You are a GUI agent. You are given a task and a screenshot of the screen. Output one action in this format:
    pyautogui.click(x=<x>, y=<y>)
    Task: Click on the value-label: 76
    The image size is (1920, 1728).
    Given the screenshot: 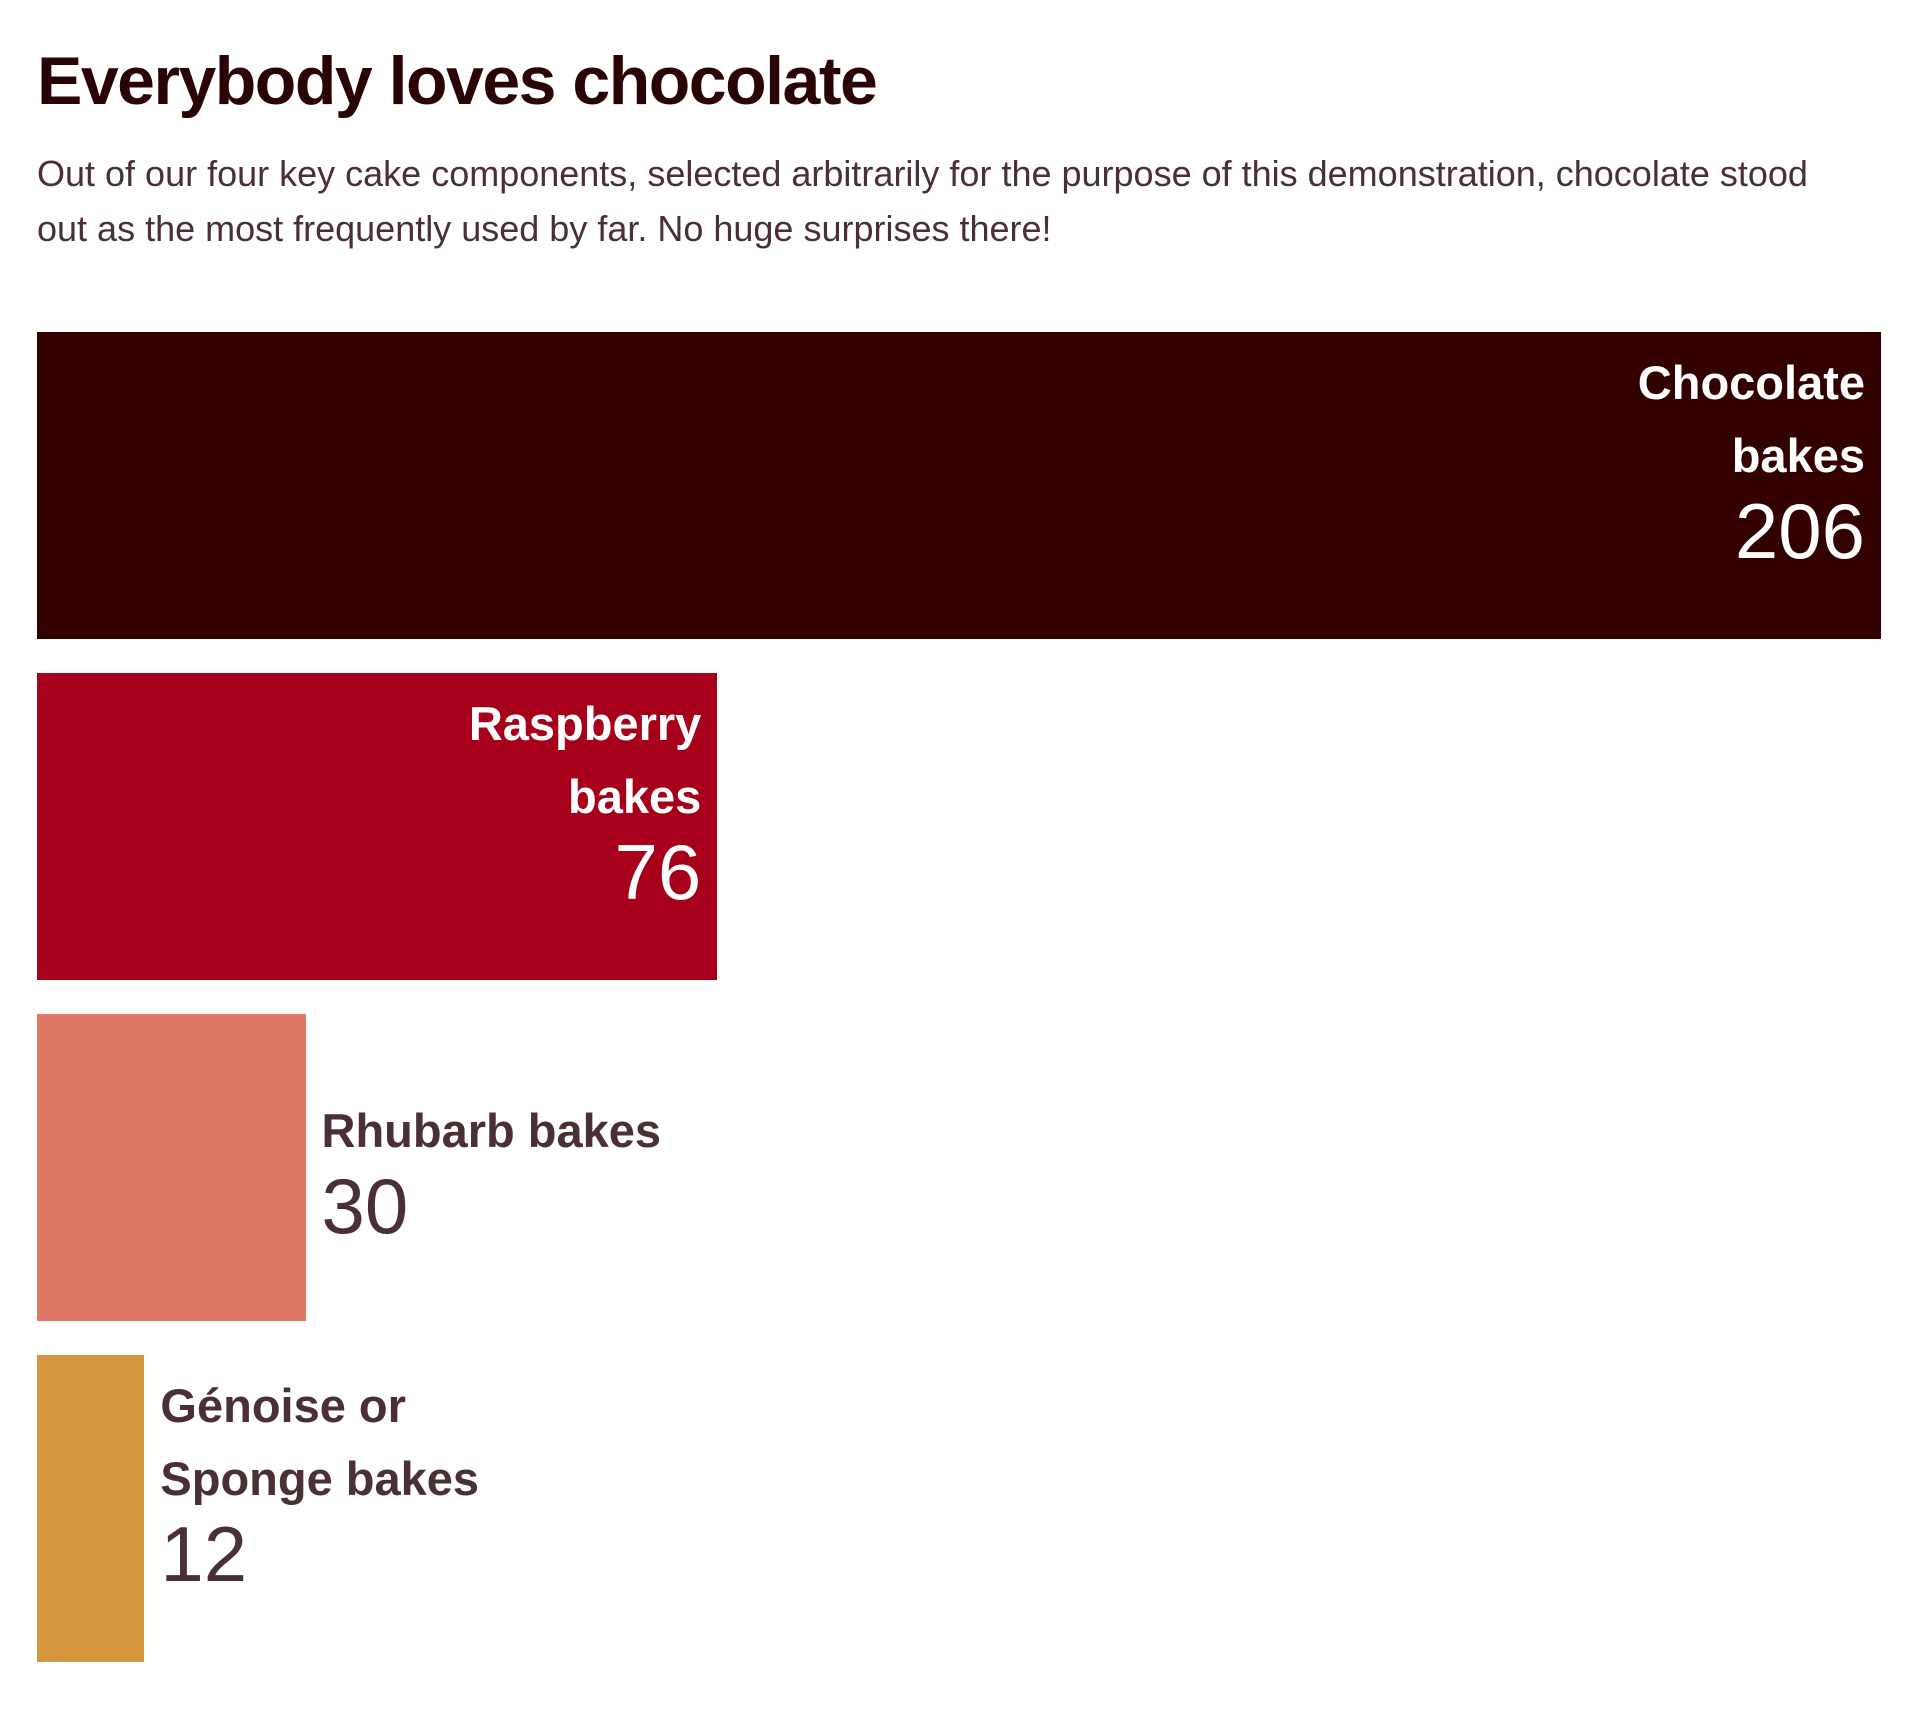 What is the action you would take?
    pyautogui.click(x=658, y=872)
    